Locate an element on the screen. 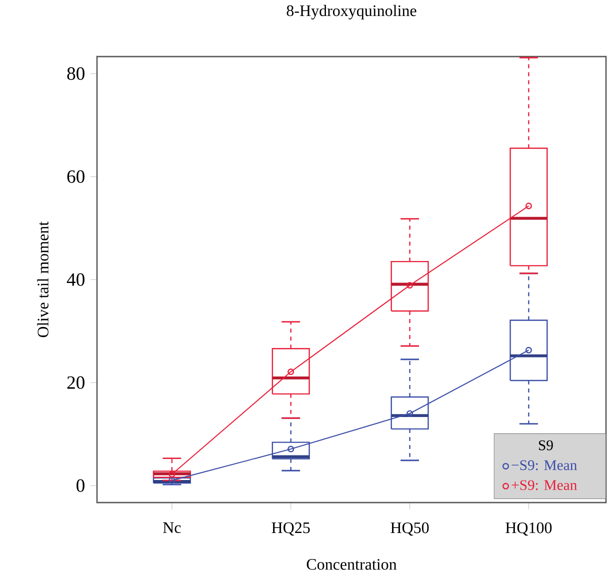 The width and height of the screenshot is (608, 575). y-tick-label: 80 is located at coordinates (75, 73).